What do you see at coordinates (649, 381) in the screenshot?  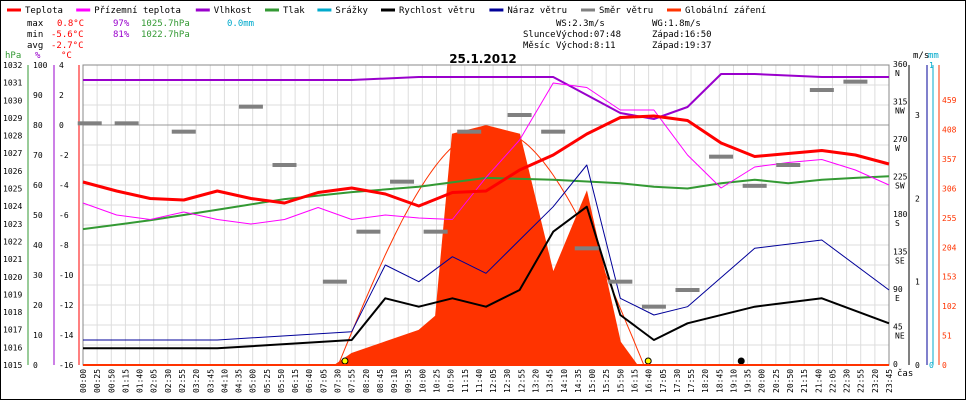 I see `x-tick-label: 16:40` at bounding box center [649, 381].